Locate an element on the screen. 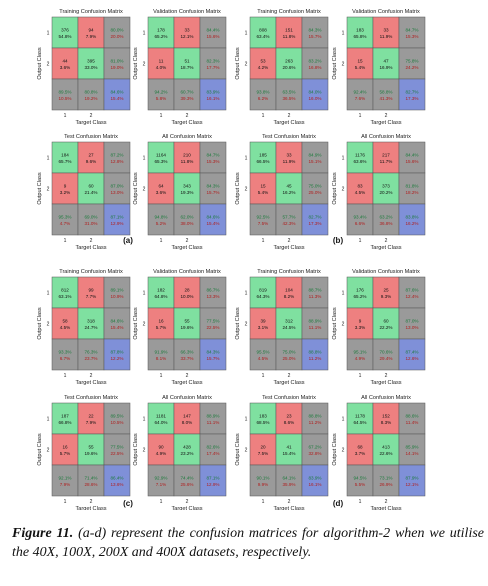 This screenshot has width=488, height=586. matrix-cell-value: 10.5% is located at coordinates (64, 98).